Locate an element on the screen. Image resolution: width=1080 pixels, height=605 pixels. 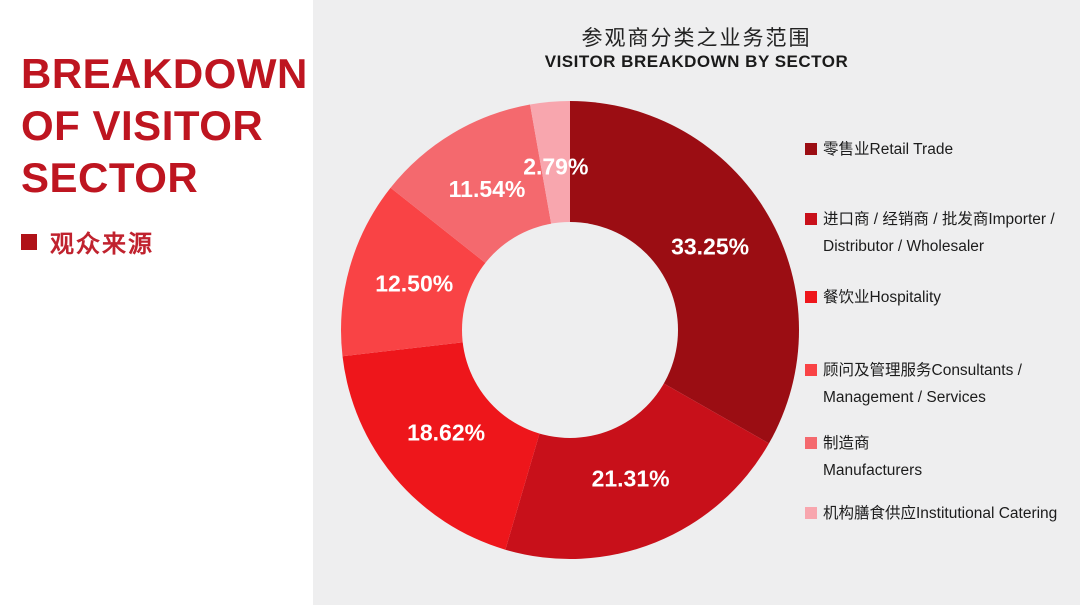
legend-item-institutional-catering: 机构膳食供应Institutional Catering is located at coordinates (931, 513).